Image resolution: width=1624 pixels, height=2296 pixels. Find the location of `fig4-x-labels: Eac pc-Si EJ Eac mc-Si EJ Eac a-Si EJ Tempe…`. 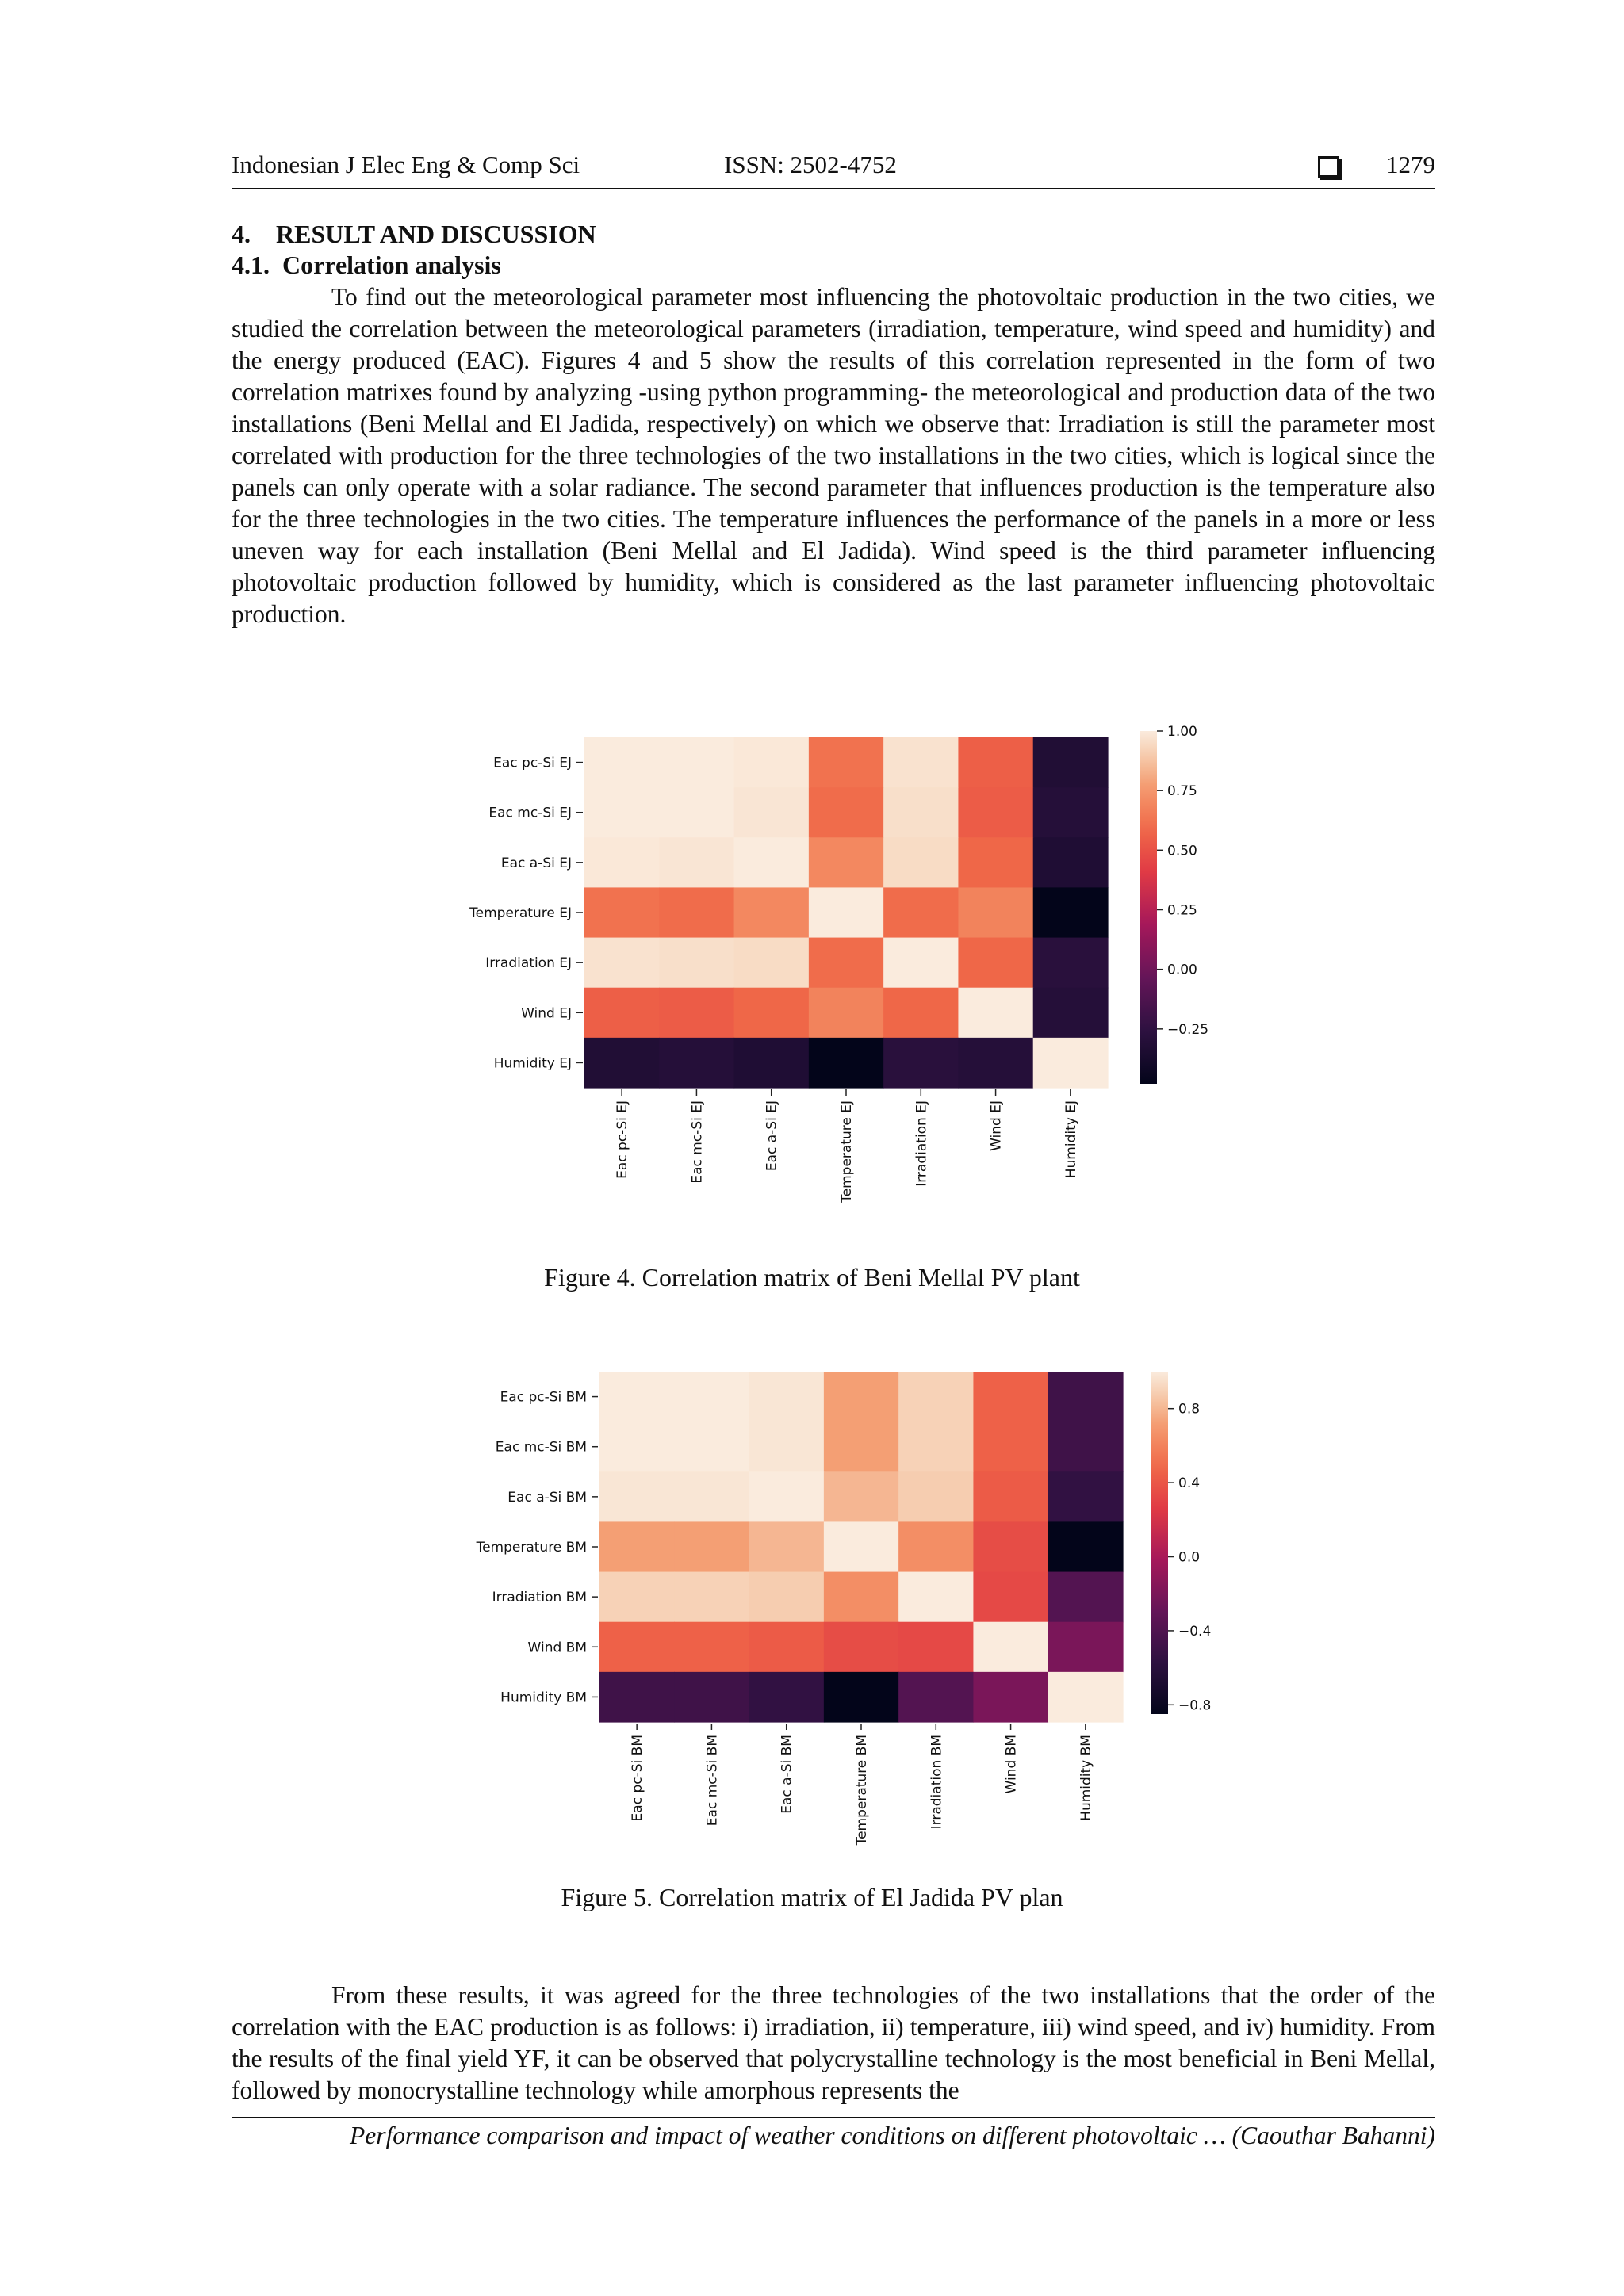

fig4-x-labels: Eac pc-Si EJ Eac mc-Si EJ Eac a-Si EJ Tempe… is located at coordinates (847, 1146).